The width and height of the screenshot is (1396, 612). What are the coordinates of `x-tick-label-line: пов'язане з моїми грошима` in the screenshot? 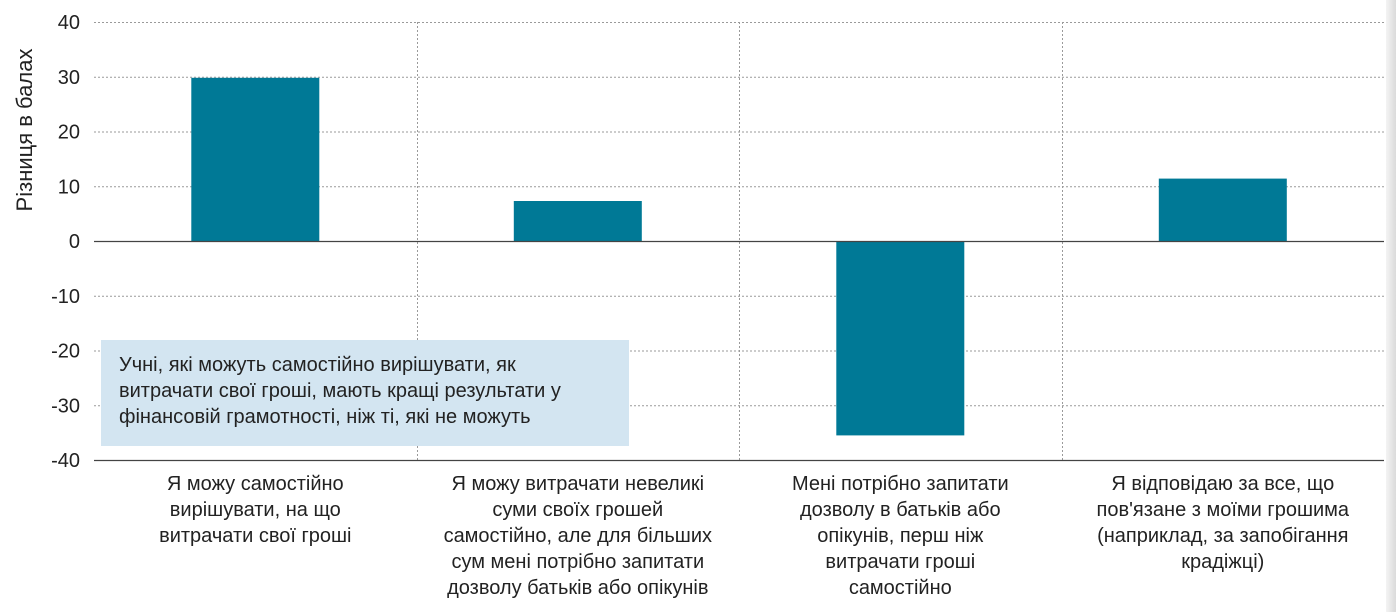 It's located at (1223, 510).